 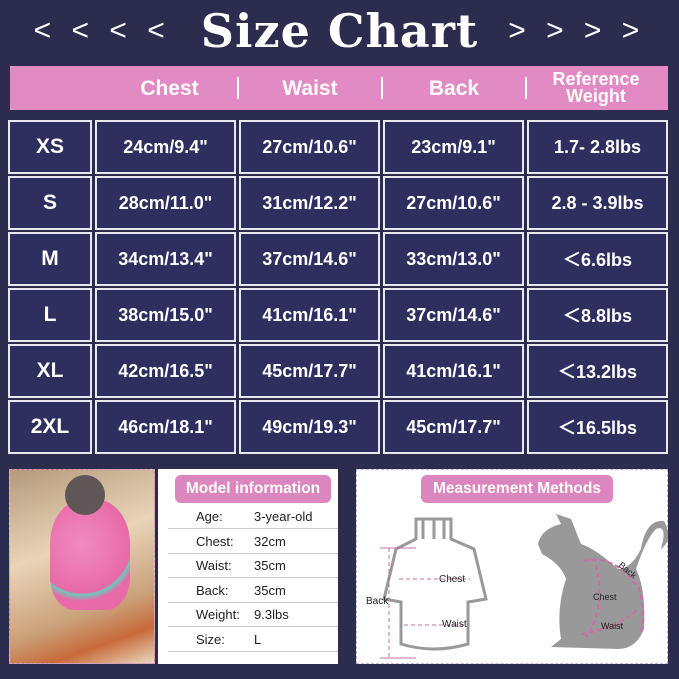 What do you see at coordinates (309, 259) in the screenshot?
I see `cell-waist: 37cm/14.6"` at bounding box center [309, 259].